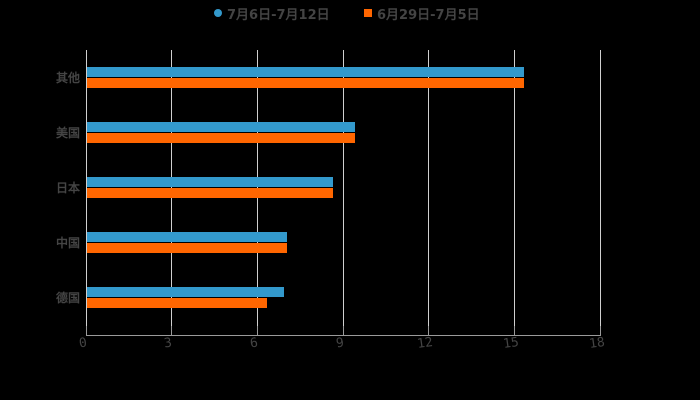 This screenshot has height=400, width=700. What do you see at coordinates (67, 243) in the screenshot?
I see `category-label-china: 中国` at bounding box center [67, 243].